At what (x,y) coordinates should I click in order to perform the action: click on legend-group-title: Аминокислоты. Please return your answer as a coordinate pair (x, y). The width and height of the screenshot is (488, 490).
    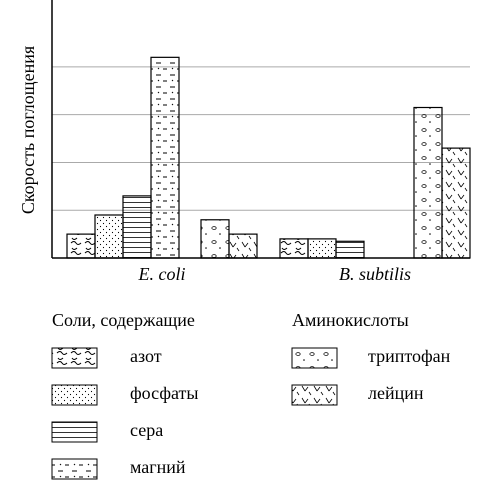
    Looking at the image, I should click on (350, 320).